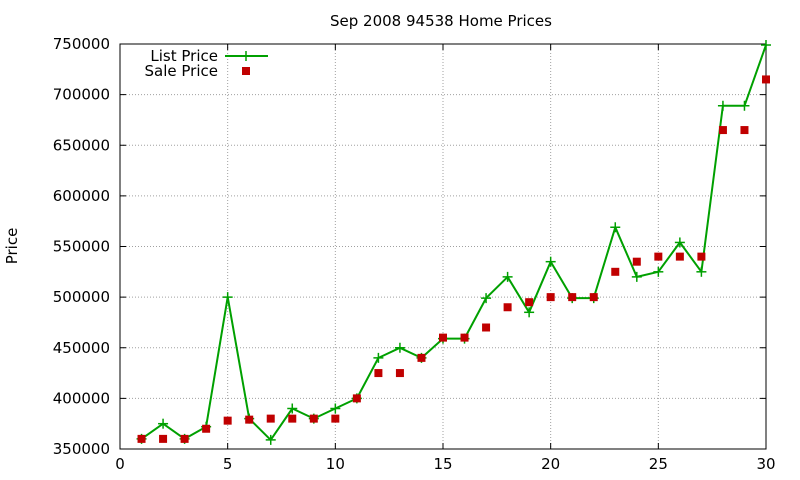 Image resolution: width=800 pixels, height=480 pixels. I want to click on x-tick-label: 25, so click(658, 464).